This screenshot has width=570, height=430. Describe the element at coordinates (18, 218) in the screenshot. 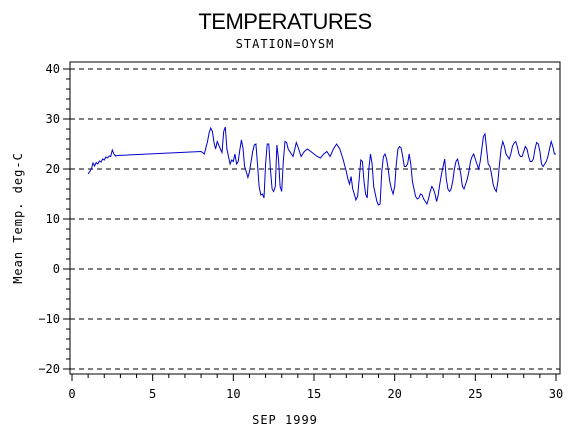

I see `y-axis-label: Mean Temp. deg-C` at that location.